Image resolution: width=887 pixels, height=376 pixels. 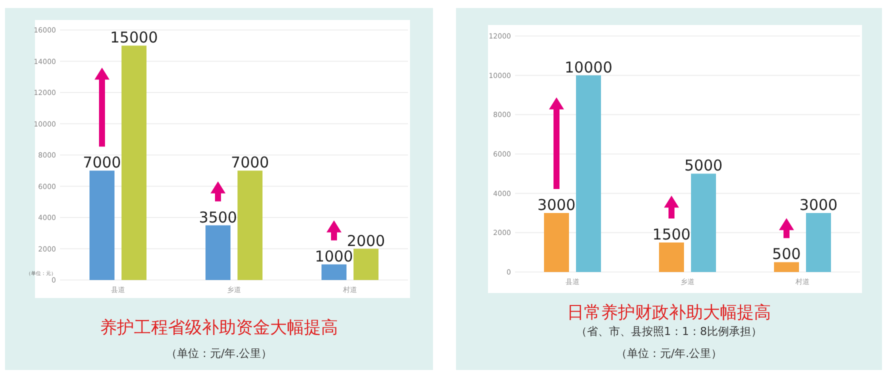 What do you see at coordinates (588, 67) in the screenshot?
I see `data-label: 10000` at bounding box center [588, 67].